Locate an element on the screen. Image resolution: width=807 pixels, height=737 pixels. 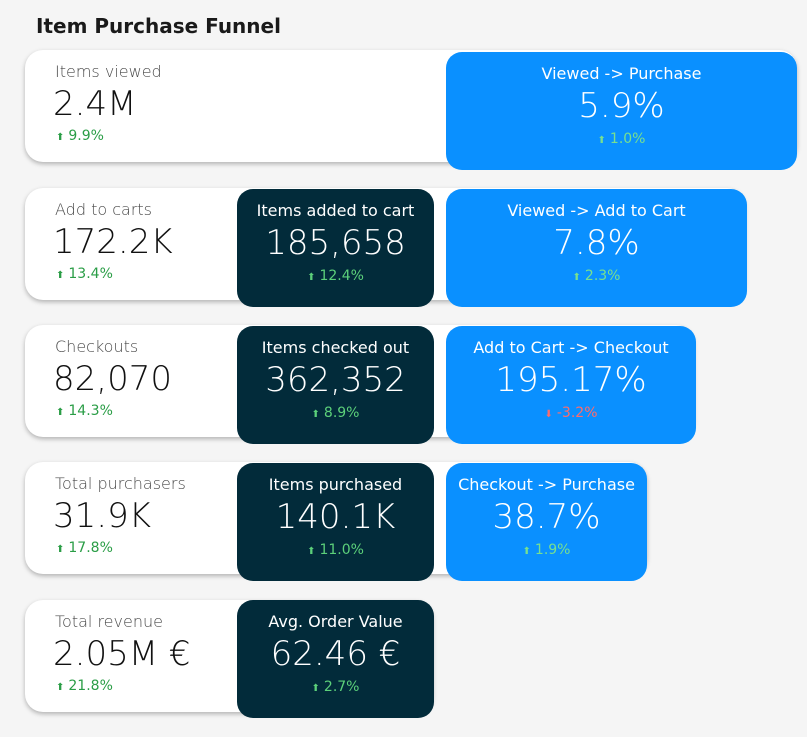
metric-label: Checkouts is located at coordinates (97, 346).